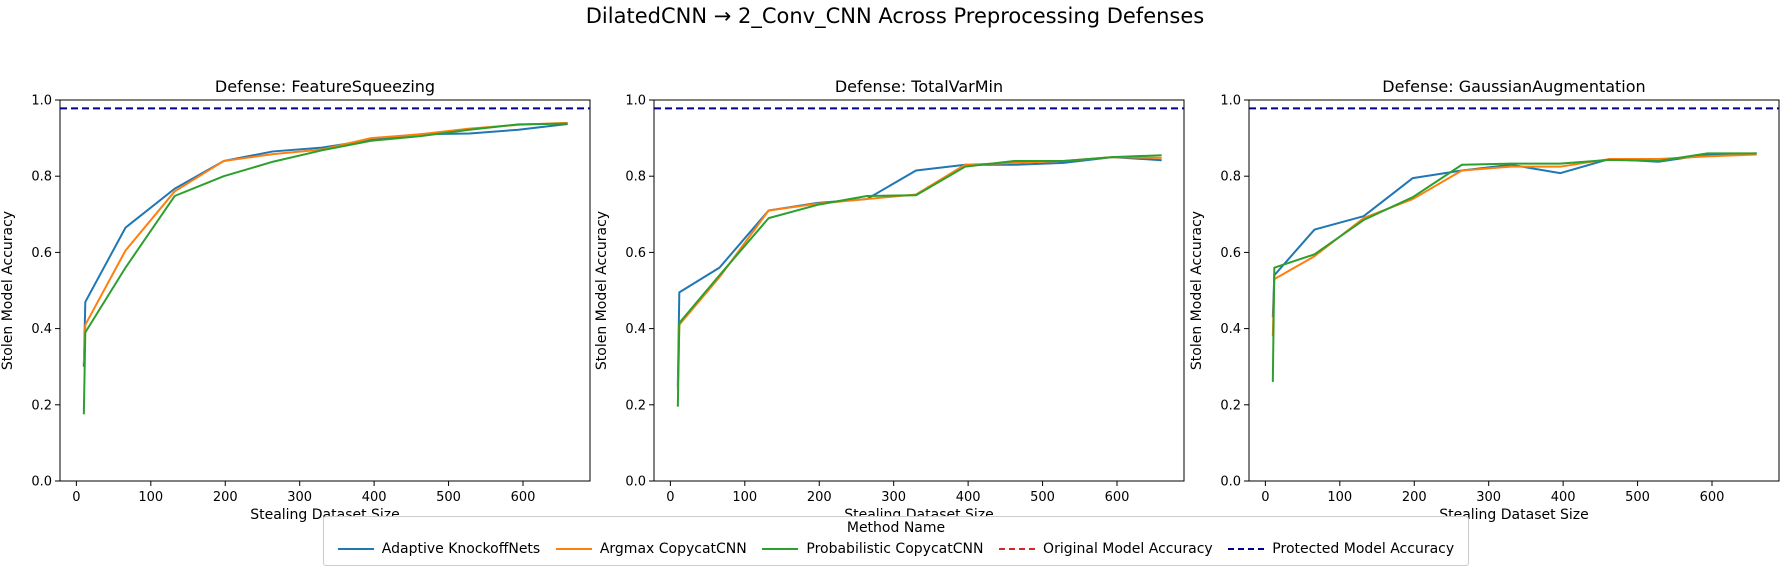 The image size is (1790, 571). Describe the element at coordinates (41, 482) in the screenshot. I see `panel-1-ytick-label-0: 0.0` at that location.